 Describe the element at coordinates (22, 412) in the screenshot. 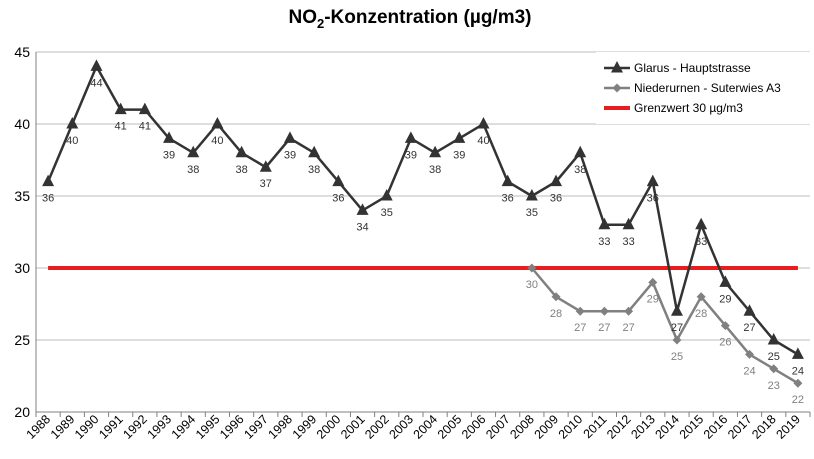

I see `y-tick-label: 20` at that location.